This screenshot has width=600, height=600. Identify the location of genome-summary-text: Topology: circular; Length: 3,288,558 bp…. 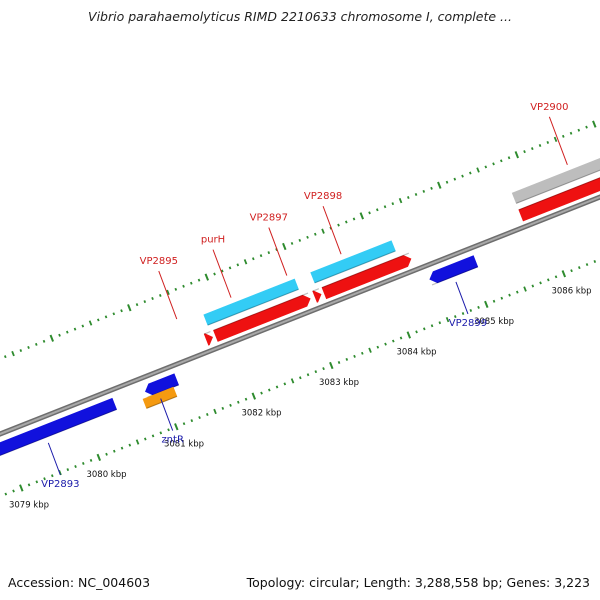
(418, 582).